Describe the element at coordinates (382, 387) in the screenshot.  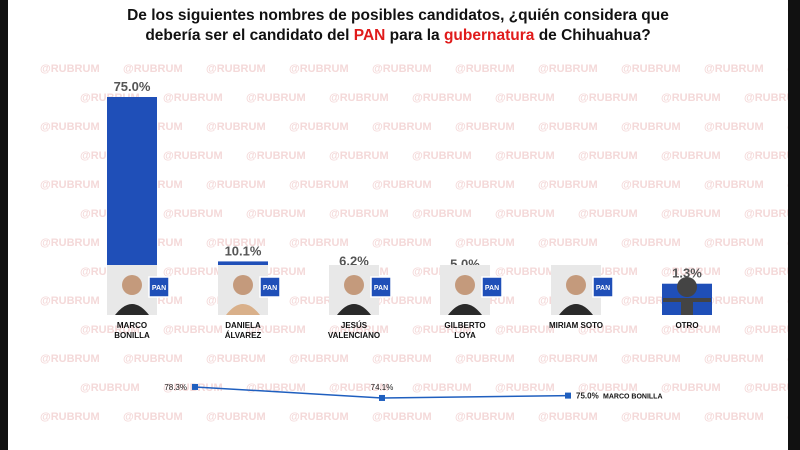
I see `trend-value-label: 74.1%` at that location.